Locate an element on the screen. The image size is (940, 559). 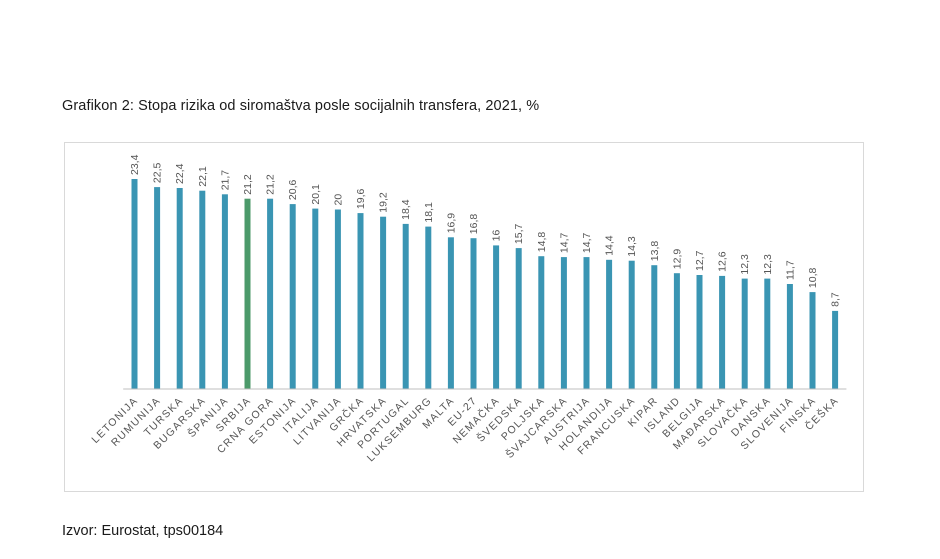
value-label-16: 16 is located at coordinates (497, 236).